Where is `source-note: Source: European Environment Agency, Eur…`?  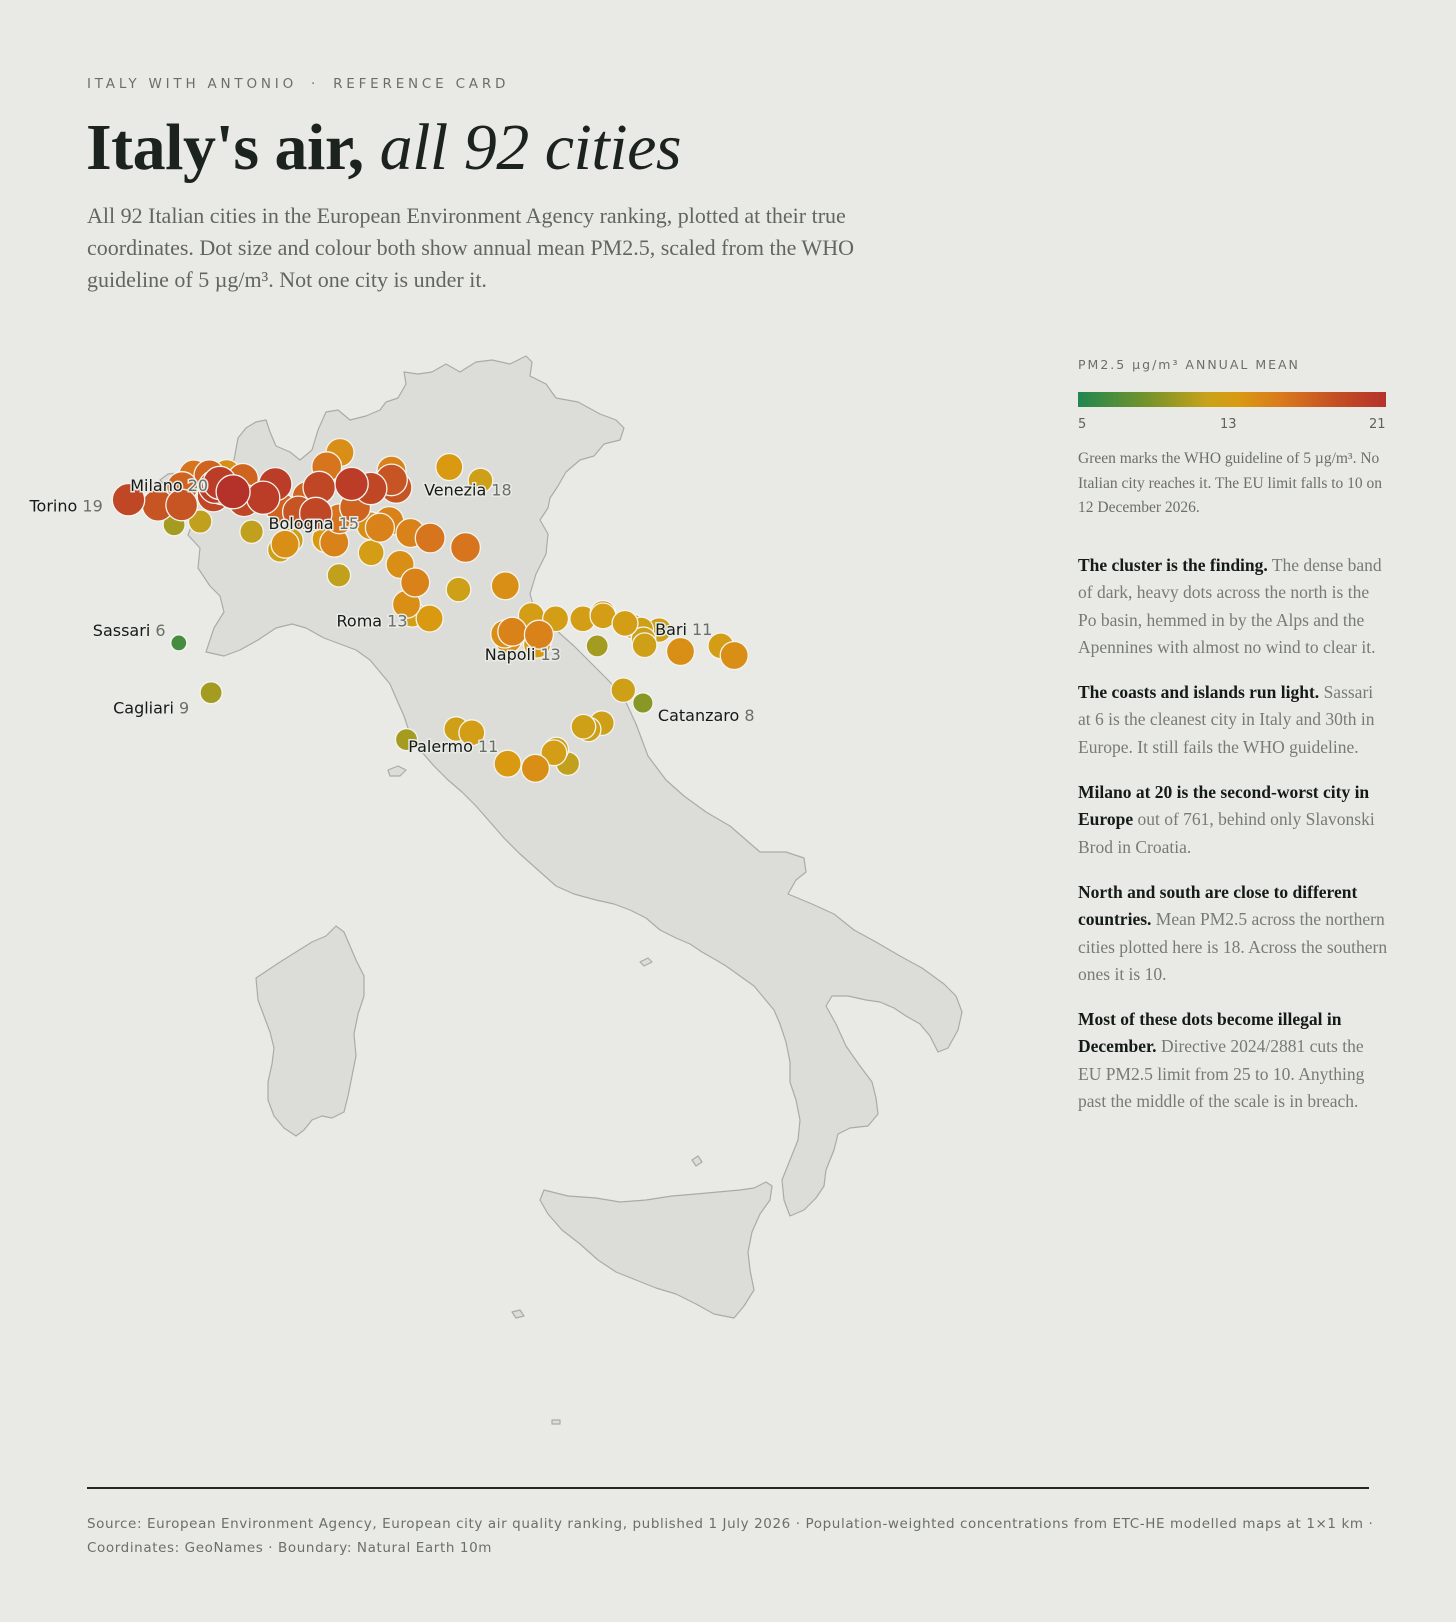
source-note: Source: European Environment Agency, Eur… is located at coordinates (730, 1536).